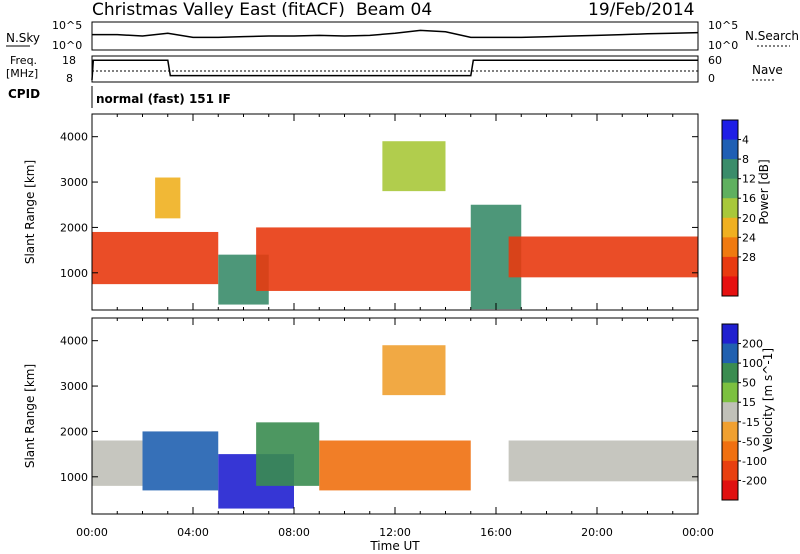 The width and height of the screenshot is (800, 554). I want to click on colorbar-tick-label: 28, so click(749, 257).